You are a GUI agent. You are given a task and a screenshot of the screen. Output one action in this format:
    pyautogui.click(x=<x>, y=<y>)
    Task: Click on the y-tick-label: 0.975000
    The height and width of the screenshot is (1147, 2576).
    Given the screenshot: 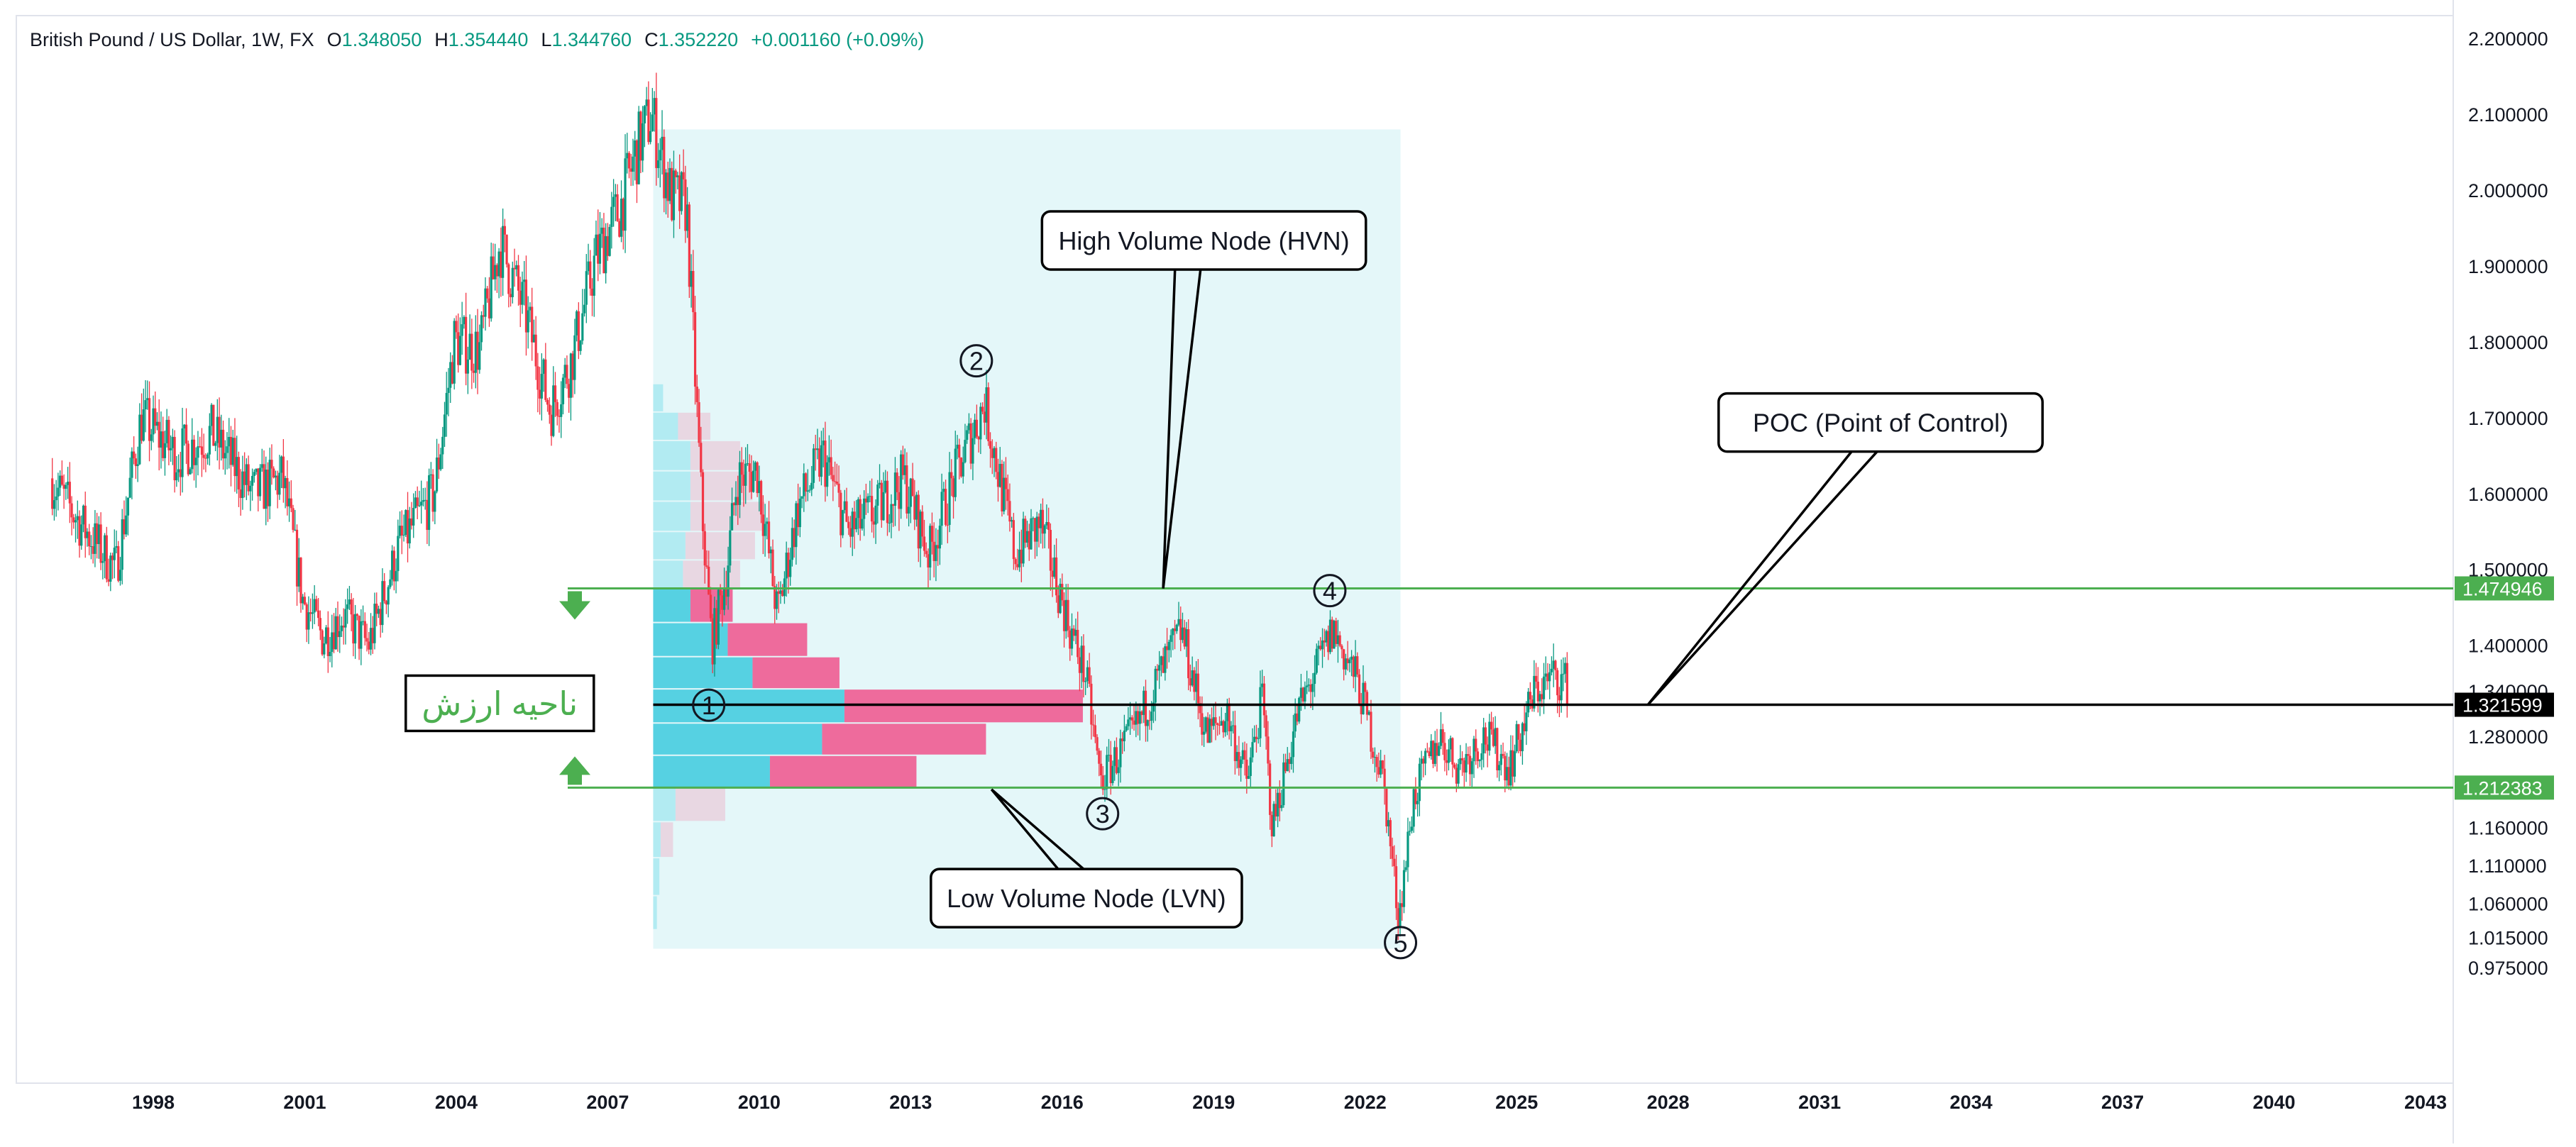 What is the action you would take?
    pyautogui.click(x=2508, y=969)
    